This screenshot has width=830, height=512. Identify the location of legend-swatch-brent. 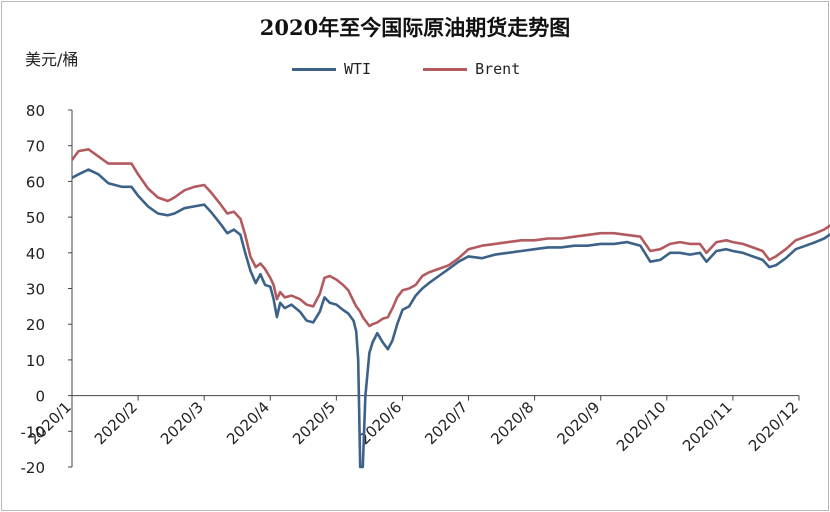
(445, 69).